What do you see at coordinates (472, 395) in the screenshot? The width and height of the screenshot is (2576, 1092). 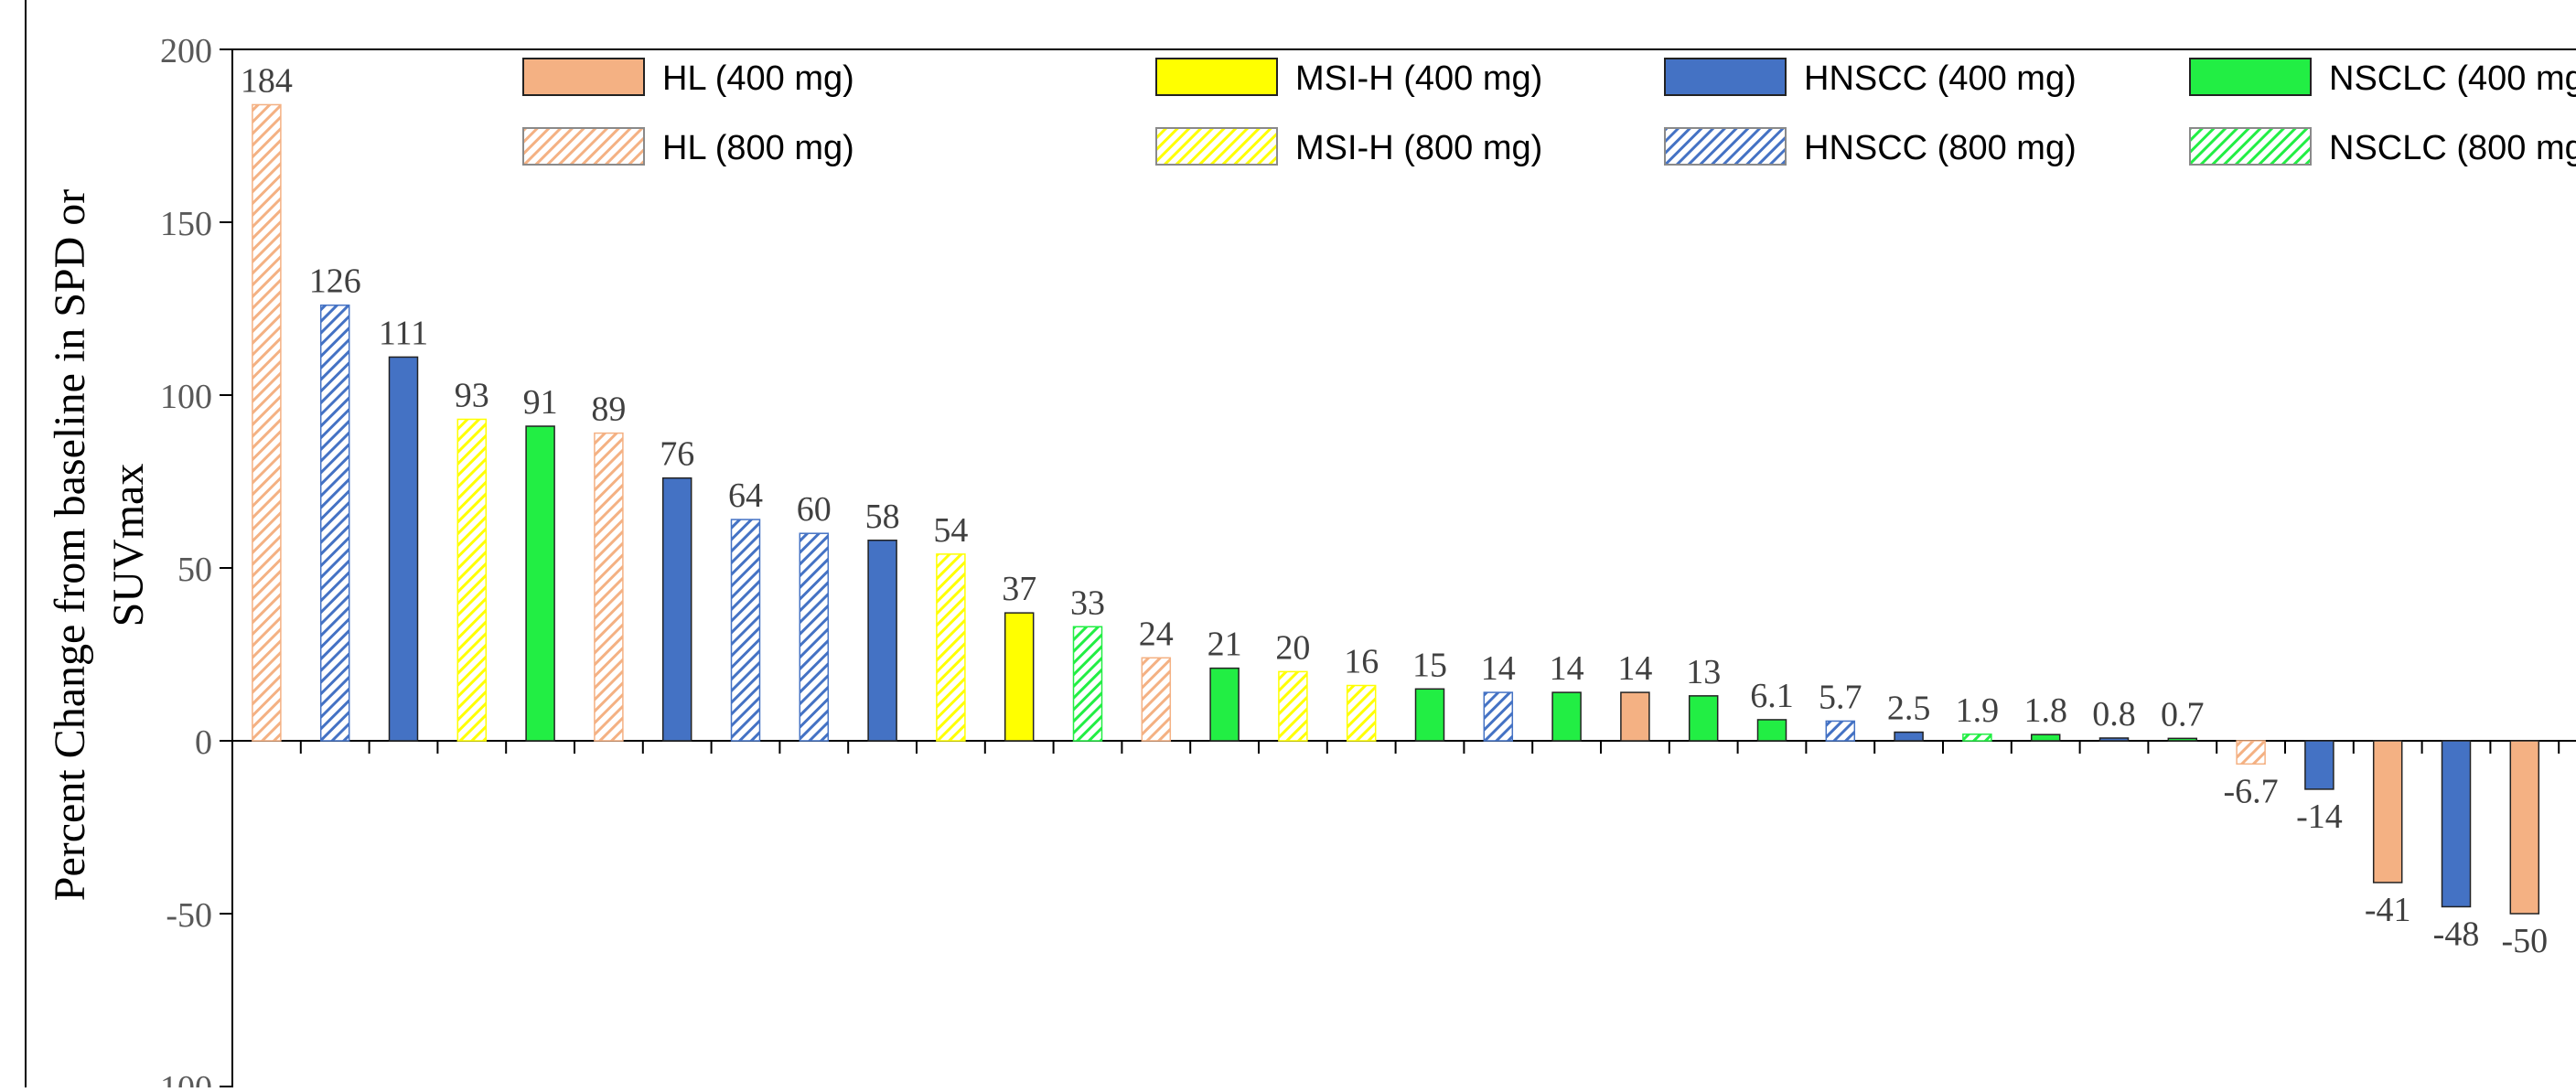 I see `data-label-4: 93` at bounding box center [472, 395].